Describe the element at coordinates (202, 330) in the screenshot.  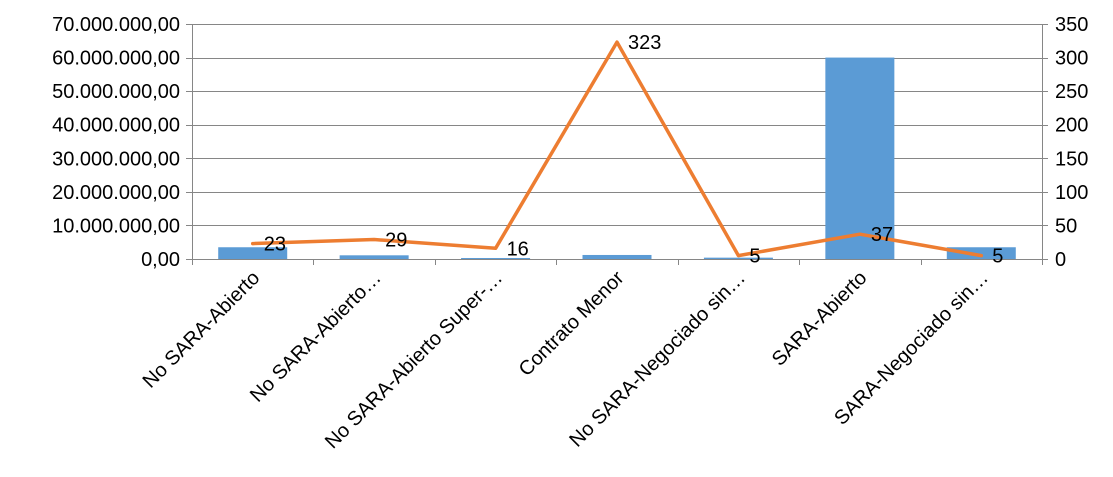
I see `x-axis-category-label: No SARA-Abierto` at that location.